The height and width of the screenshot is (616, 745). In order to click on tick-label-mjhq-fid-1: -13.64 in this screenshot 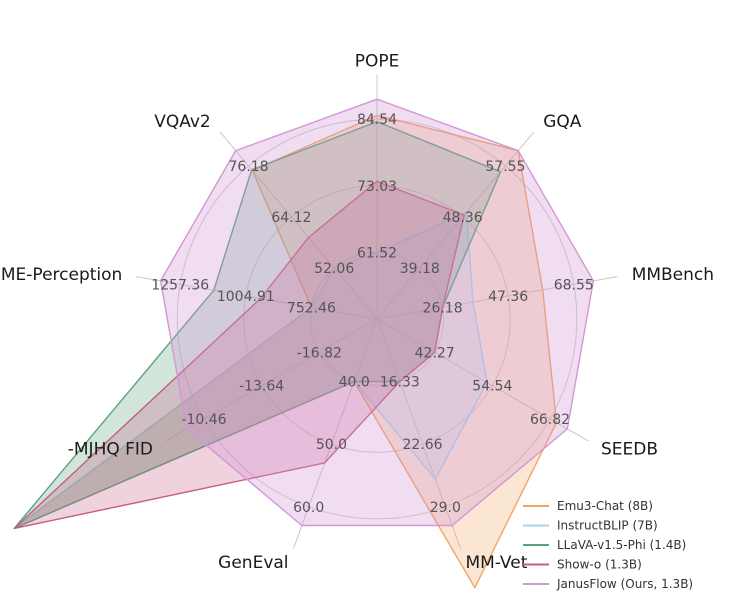, I will do `click(261, 387)`.